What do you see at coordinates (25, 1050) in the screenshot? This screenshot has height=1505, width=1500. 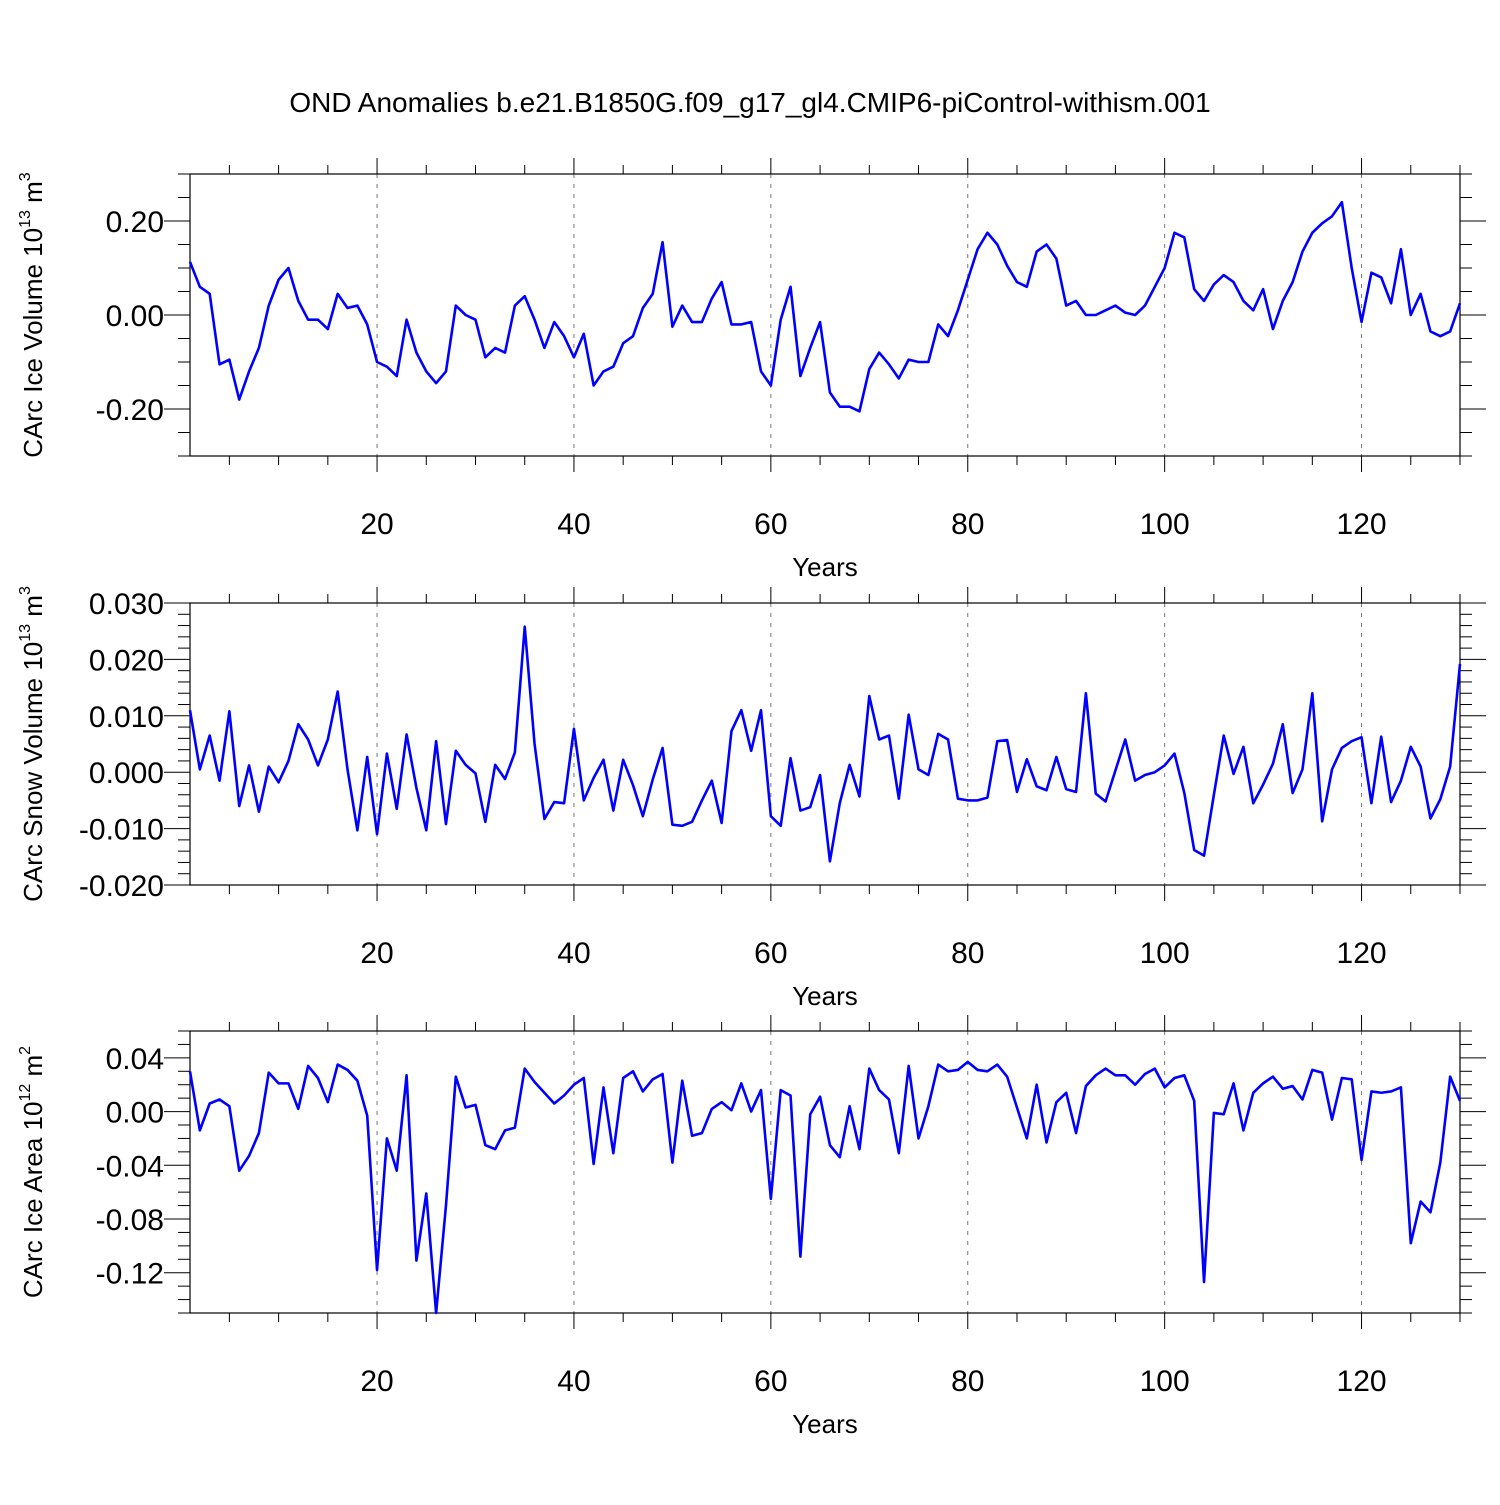 I see `y-axis-label-unit-exponent: 2` at bounding box center [25, 1050].